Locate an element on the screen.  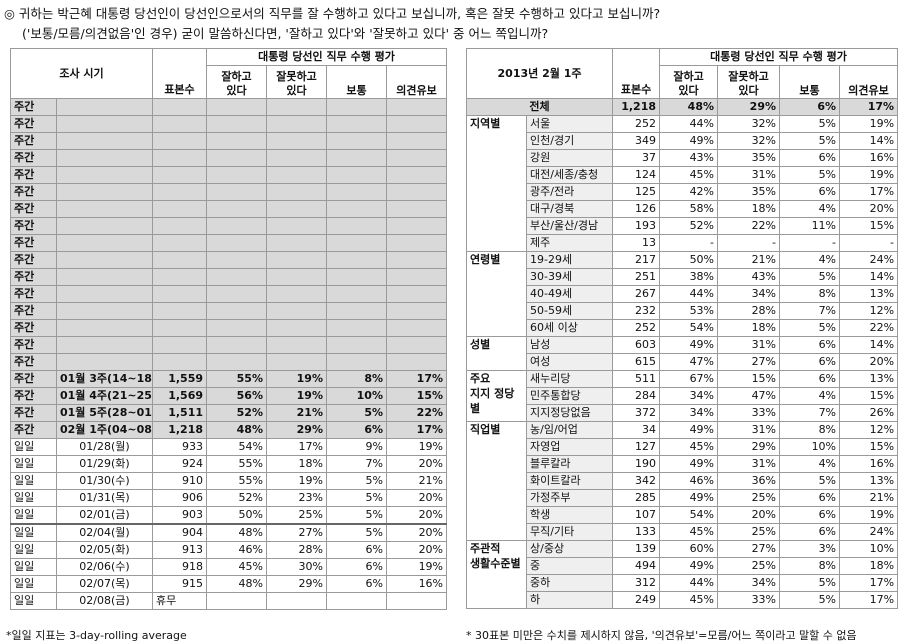
row-label: 지지정당없음 is located at coordinates (570, 413).